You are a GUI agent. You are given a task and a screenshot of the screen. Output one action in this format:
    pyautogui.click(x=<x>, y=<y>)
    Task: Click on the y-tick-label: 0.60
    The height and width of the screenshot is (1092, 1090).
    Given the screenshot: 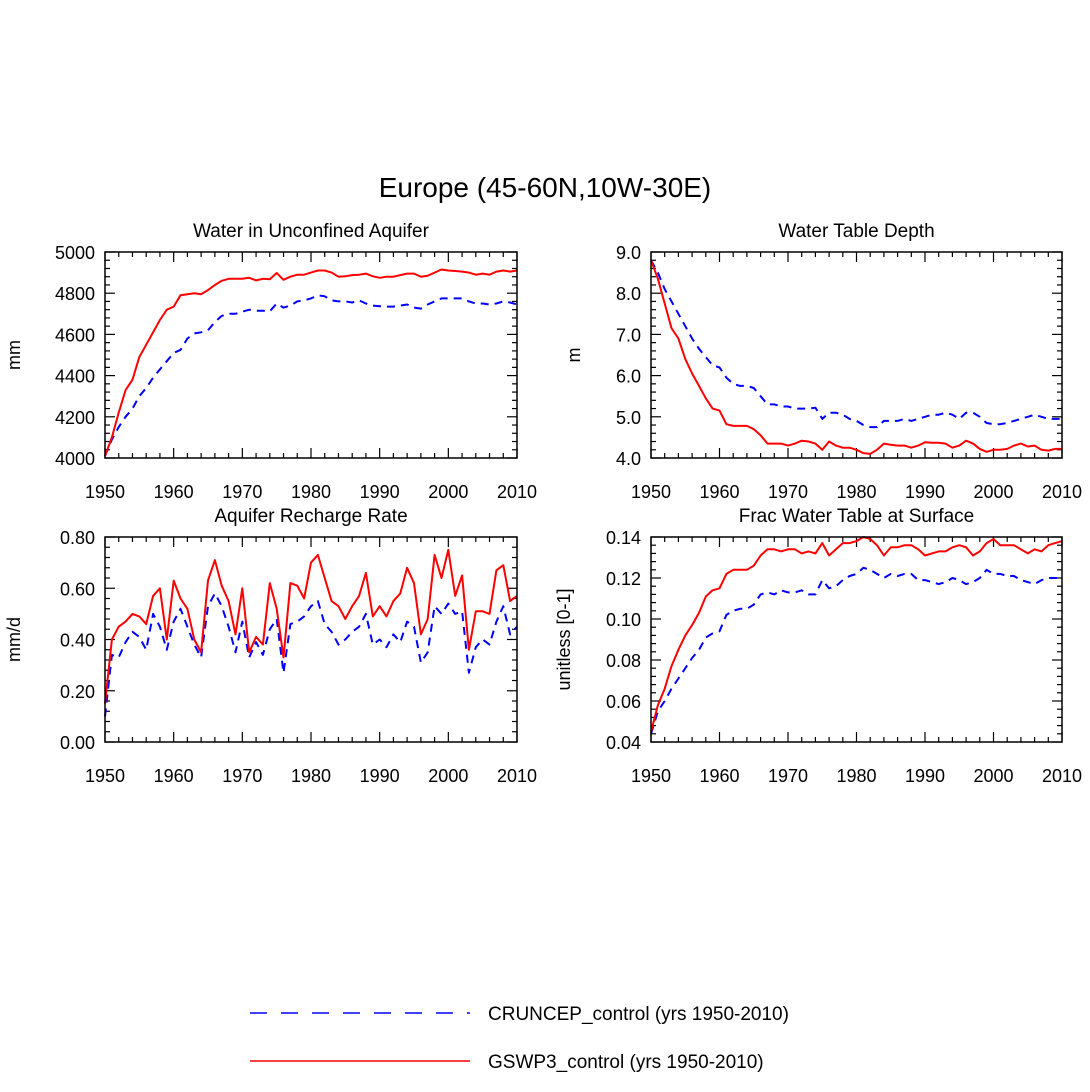 What is the action you would take?
    pyautogui.click(x=77, y=589)
    